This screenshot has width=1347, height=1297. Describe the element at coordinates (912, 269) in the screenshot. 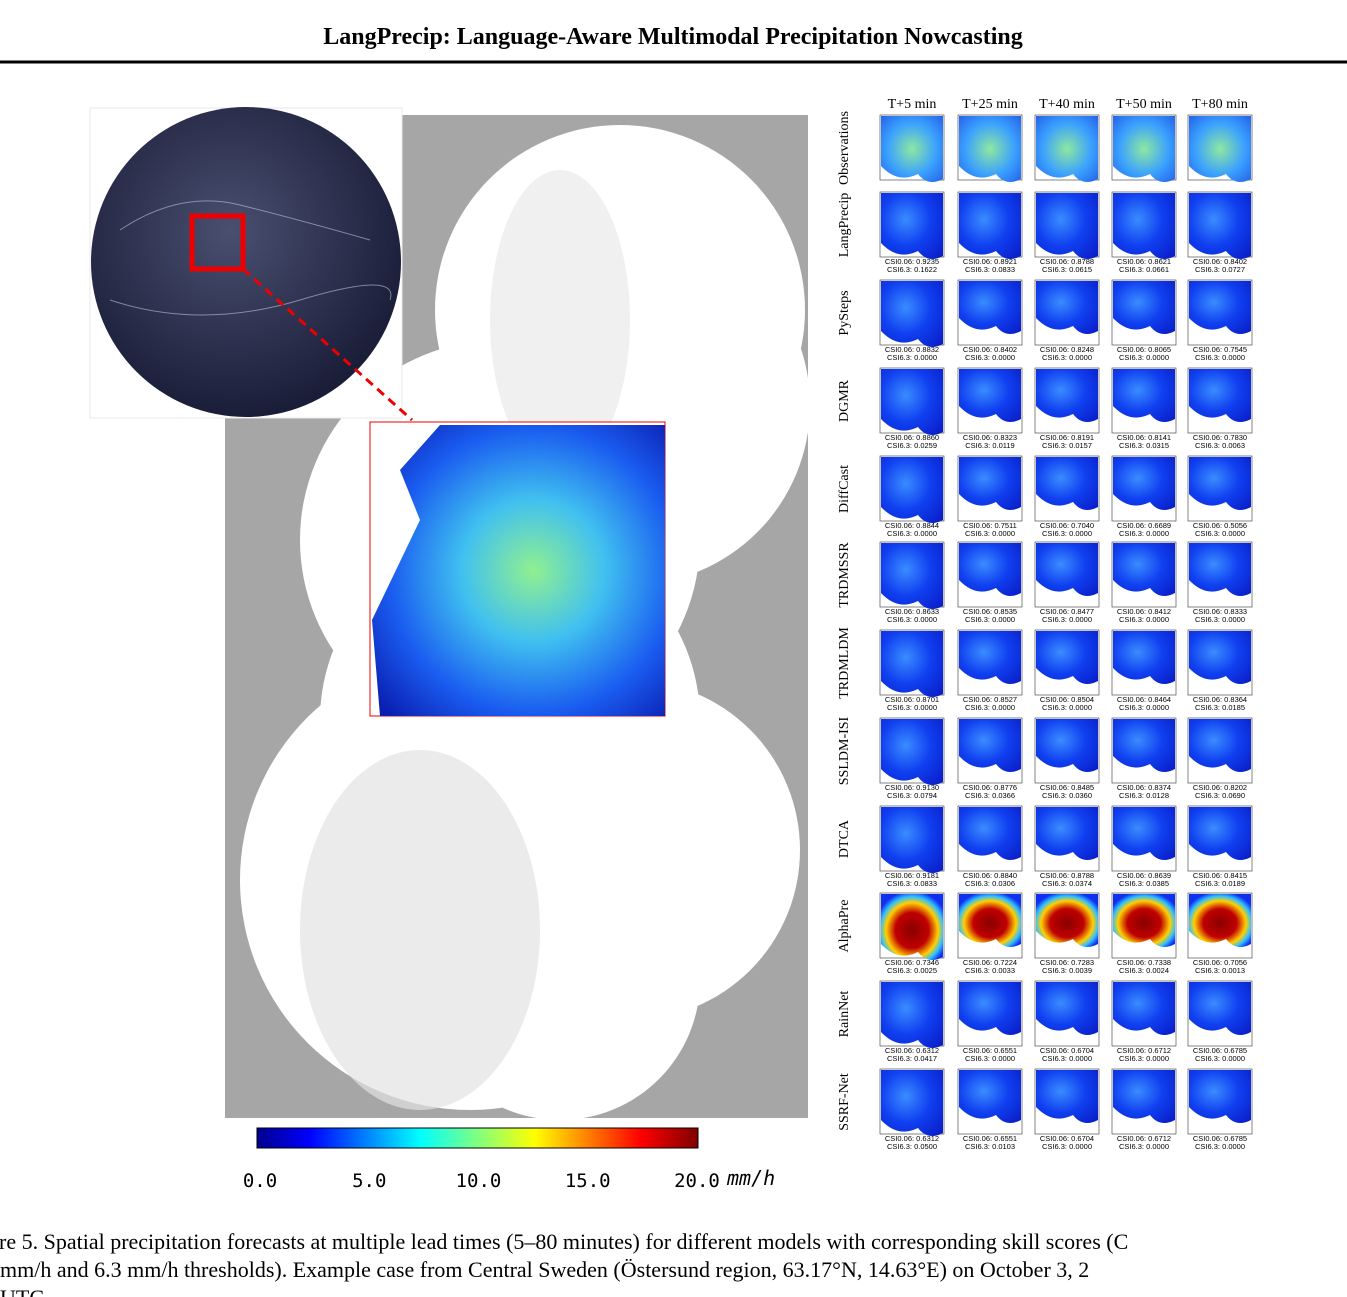

I see `csi-score: CSI6.3: 0.1622` at that location.